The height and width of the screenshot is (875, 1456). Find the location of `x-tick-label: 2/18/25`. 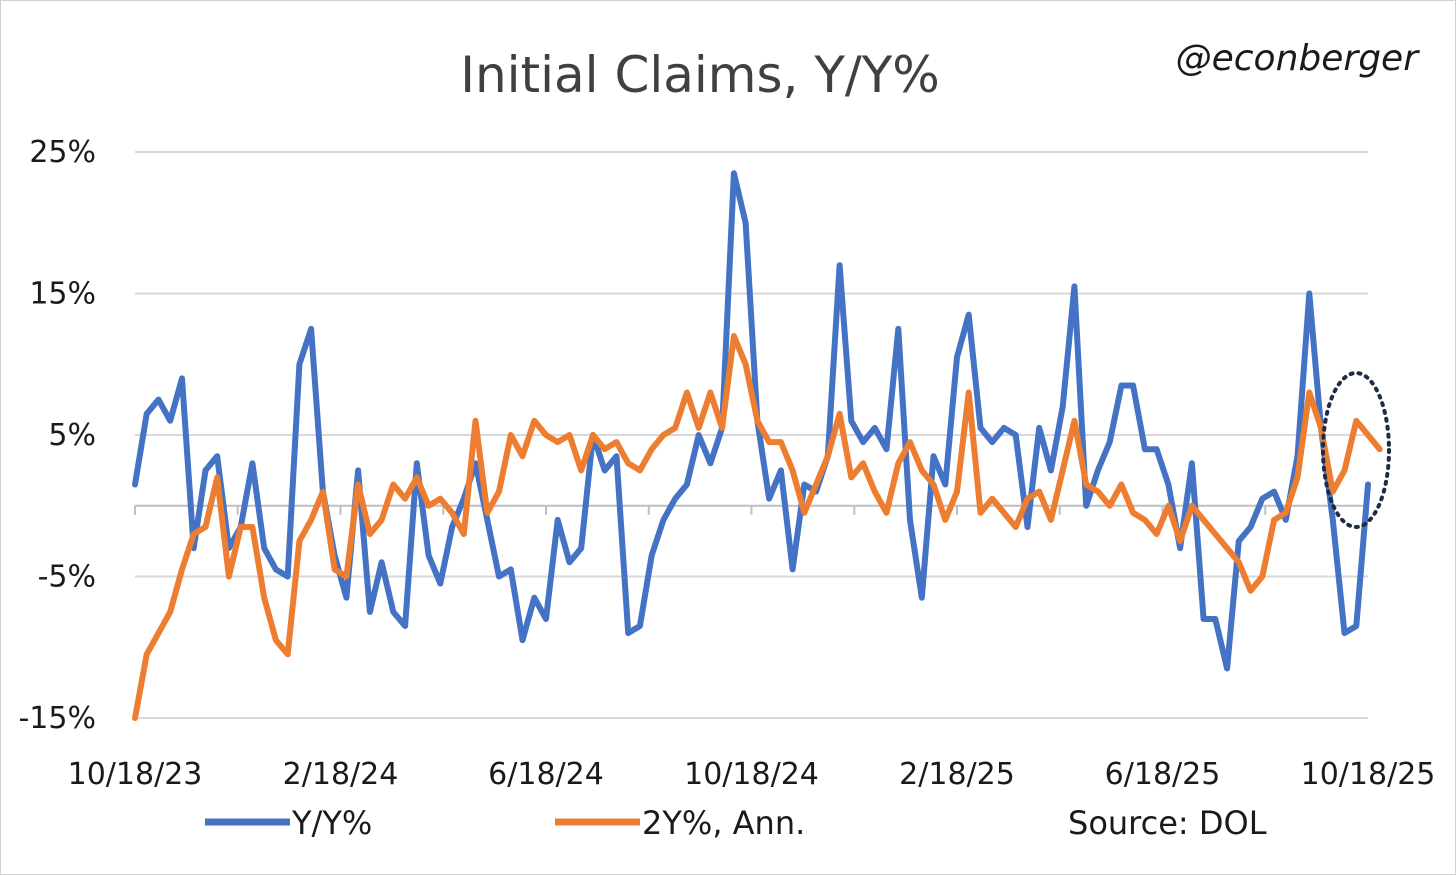

x-tick-label: 2/18/25 is located at coordinates (957, 774).